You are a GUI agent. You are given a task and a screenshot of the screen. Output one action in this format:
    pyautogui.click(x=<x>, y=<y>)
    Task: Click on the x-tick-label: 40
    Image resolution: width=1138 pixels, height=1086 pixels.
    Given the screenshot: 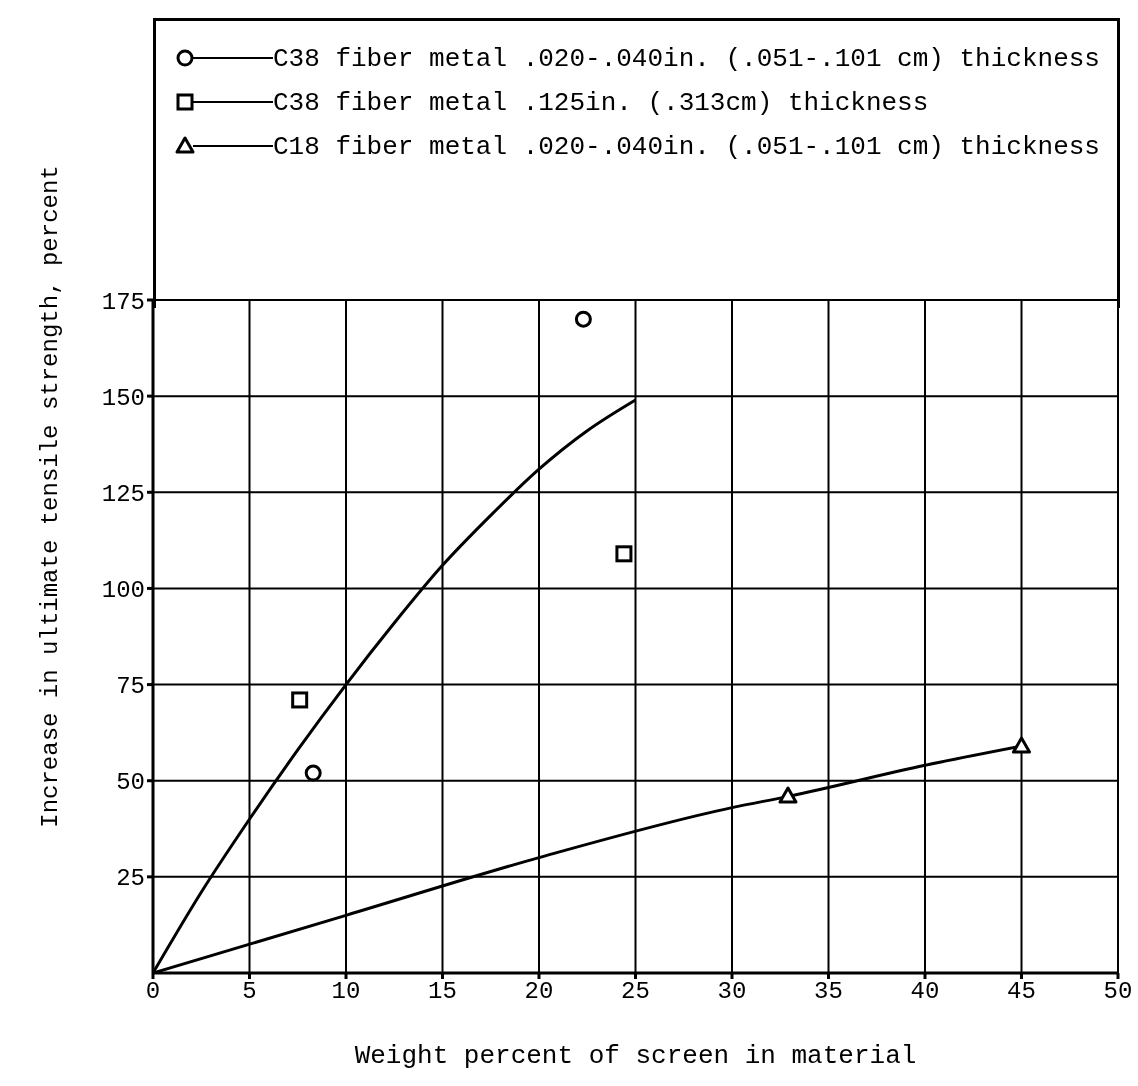 What is the action you would take?
    pyautogui.click(x=925, y=992)
    